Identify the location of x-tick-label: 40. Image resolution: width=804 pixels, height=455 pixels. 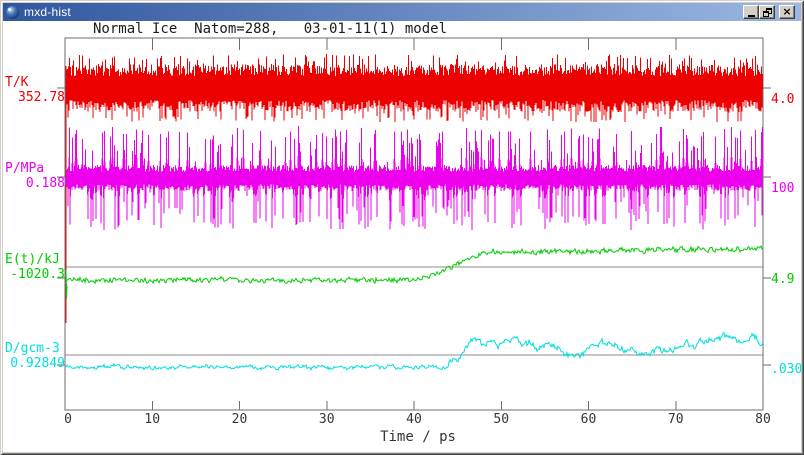
(414, 419).